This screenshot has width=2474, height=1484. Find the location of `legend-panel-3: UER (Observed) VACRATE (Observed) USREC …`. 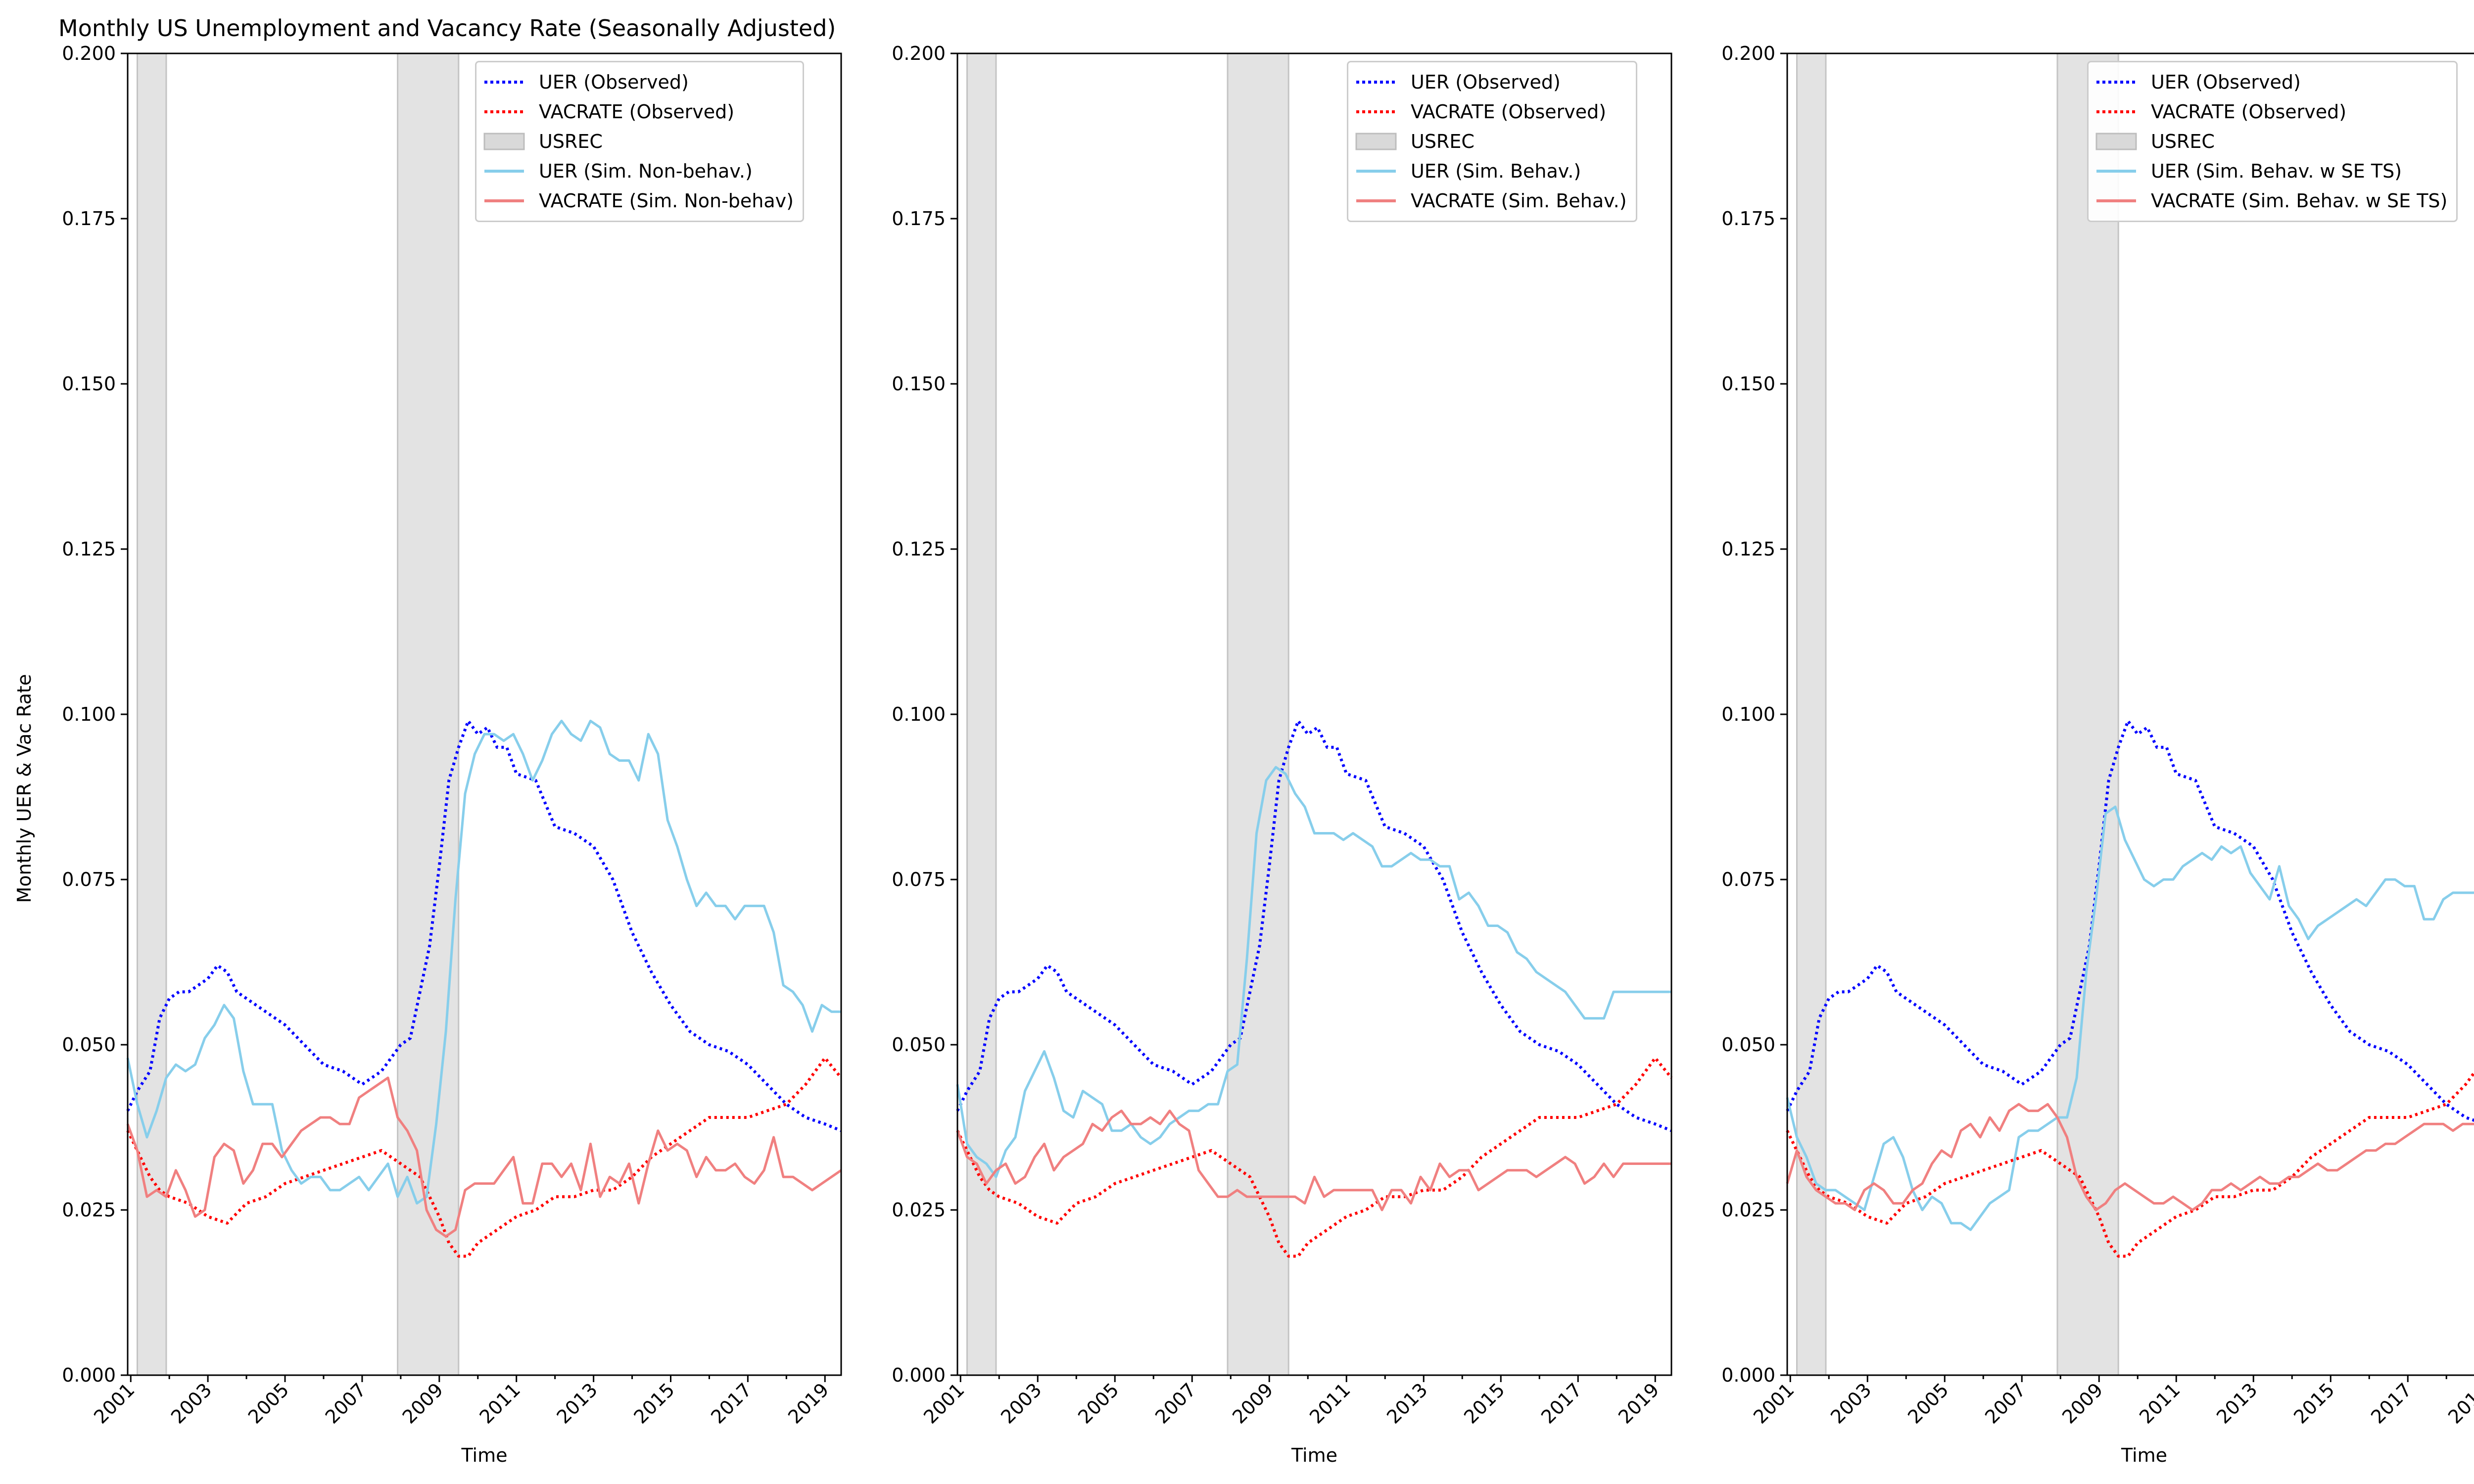

legend-panel-3: UER (Observed) VACRATE (Observed) USREC … is located at coordinates (2273, 141).